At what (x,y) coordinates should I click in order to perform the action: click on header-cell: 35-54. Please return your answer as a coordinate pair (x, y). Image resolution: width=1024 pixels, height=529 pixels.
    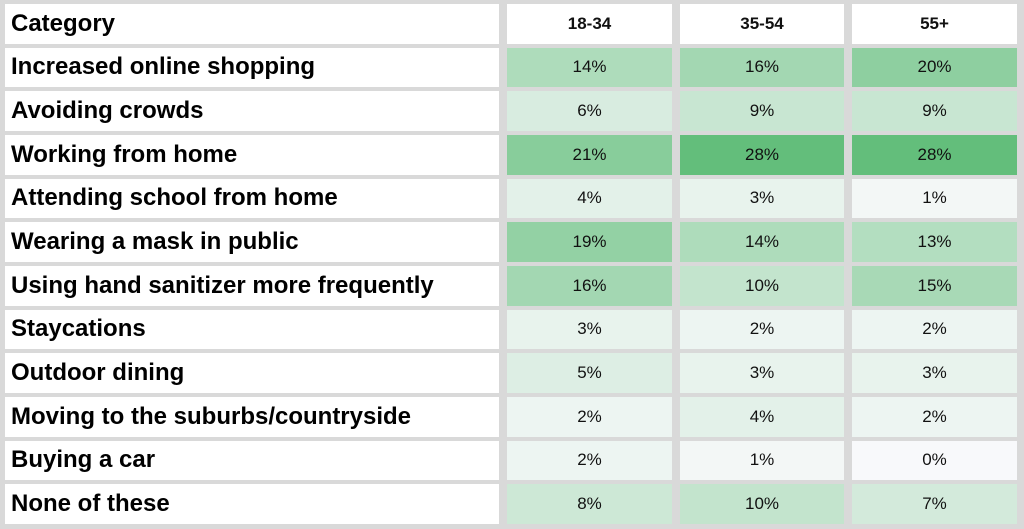
    Looking at the image, I should click on (762, 24).